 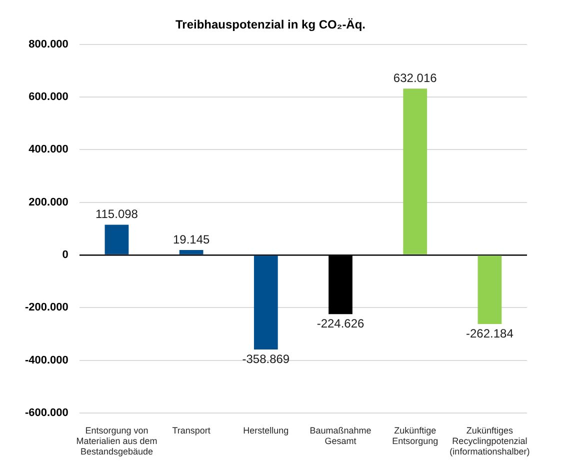 I want to click on x-tick-label: Zukünftiges Recyclingpotenzial (informationshalber), so click(x=490, y=441).